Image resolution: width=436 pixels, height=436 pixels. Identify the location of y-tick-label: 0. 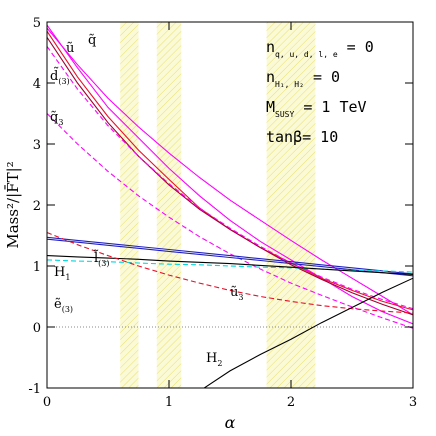
(37, 328).